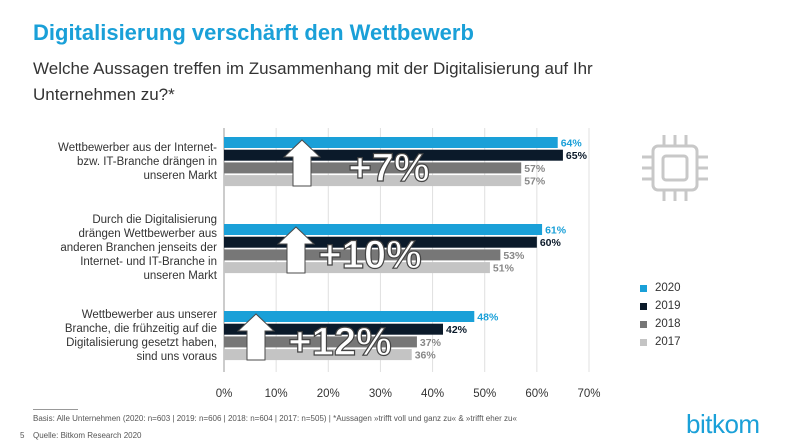 The width and height of the screenshot is (800, 447). I want to click on bar-2019-cat2, so click(380, 242).